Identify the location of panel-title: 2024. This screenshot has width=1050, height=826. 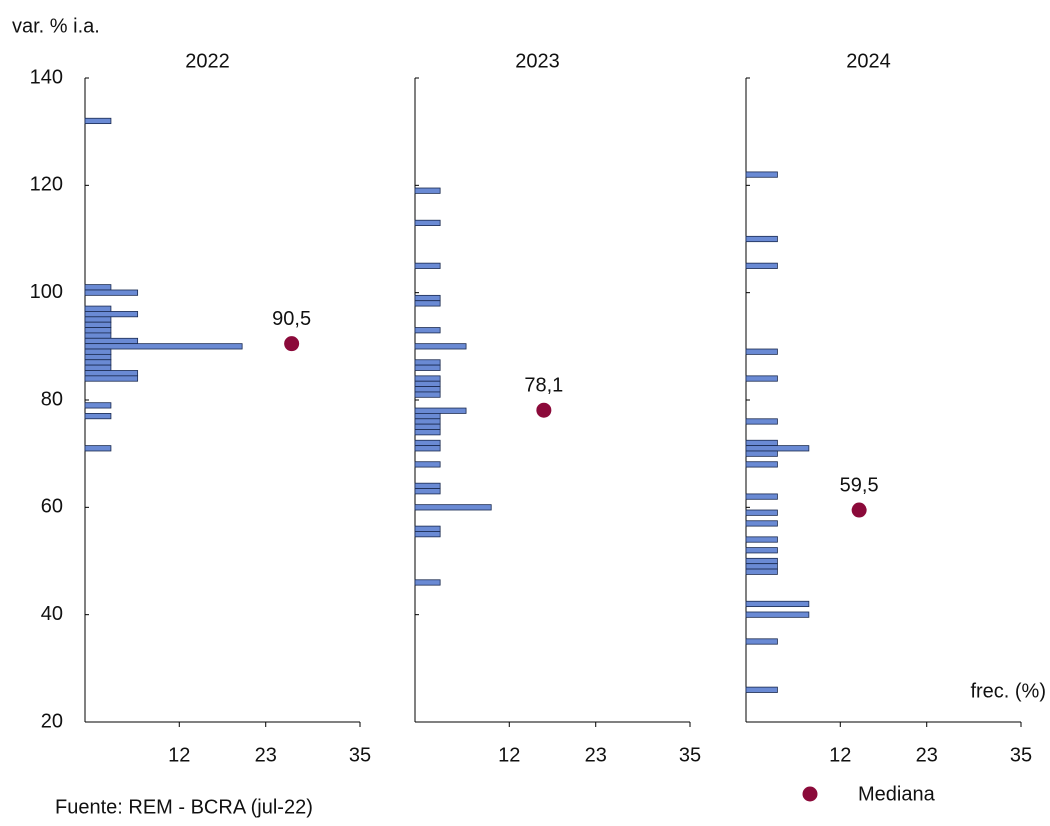
(868, 61).